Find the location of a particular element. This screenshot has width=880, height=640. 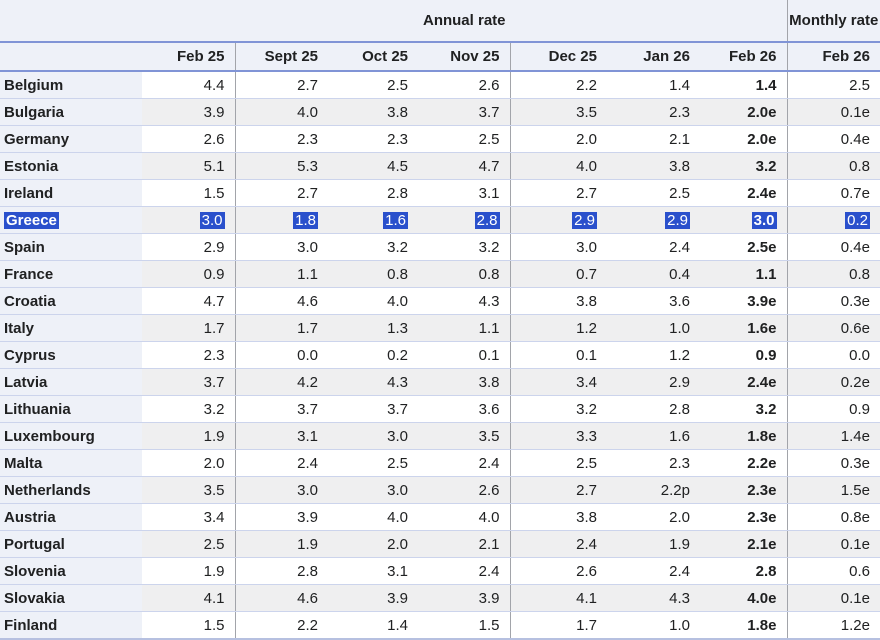

table-row: Italy 1.7 1.7 1.3 1.1 1.2 1.0 1.6e 0.6e is located at coordinates (440, 328).